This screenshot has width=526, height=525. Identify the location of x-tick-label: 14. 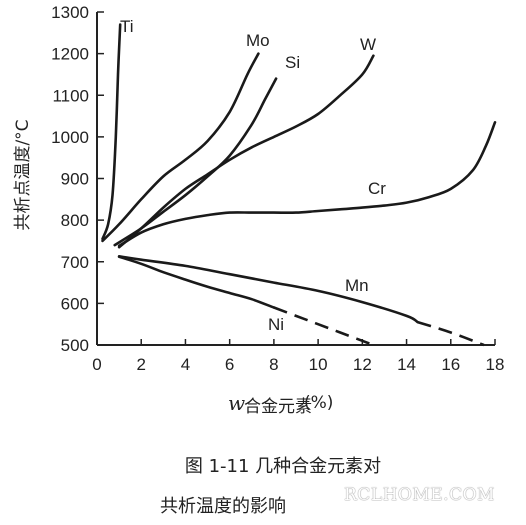
(406, 364).